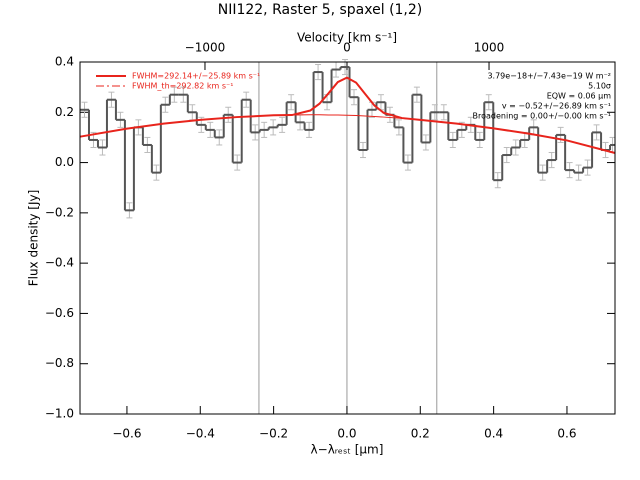 The height and width of the screenshot is (480, 640). What do you see at coordinates (59, 363) in the screenshot?
I see `y-tick-label: −0.8` at bounding box center [59, 363].